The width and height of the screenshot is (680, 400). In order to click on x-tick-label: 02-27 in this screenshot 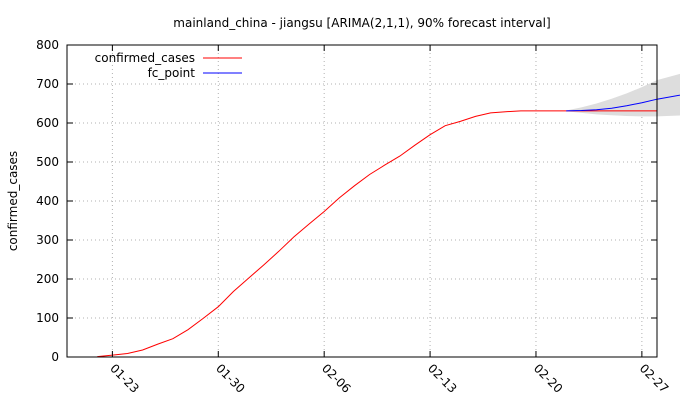, I will do `click(654, 378)`.